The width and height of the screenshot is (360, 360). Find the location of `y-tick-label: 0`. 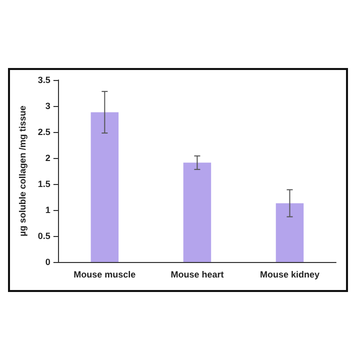

y-tick-label: 0 is located at coordinates (47, 262).